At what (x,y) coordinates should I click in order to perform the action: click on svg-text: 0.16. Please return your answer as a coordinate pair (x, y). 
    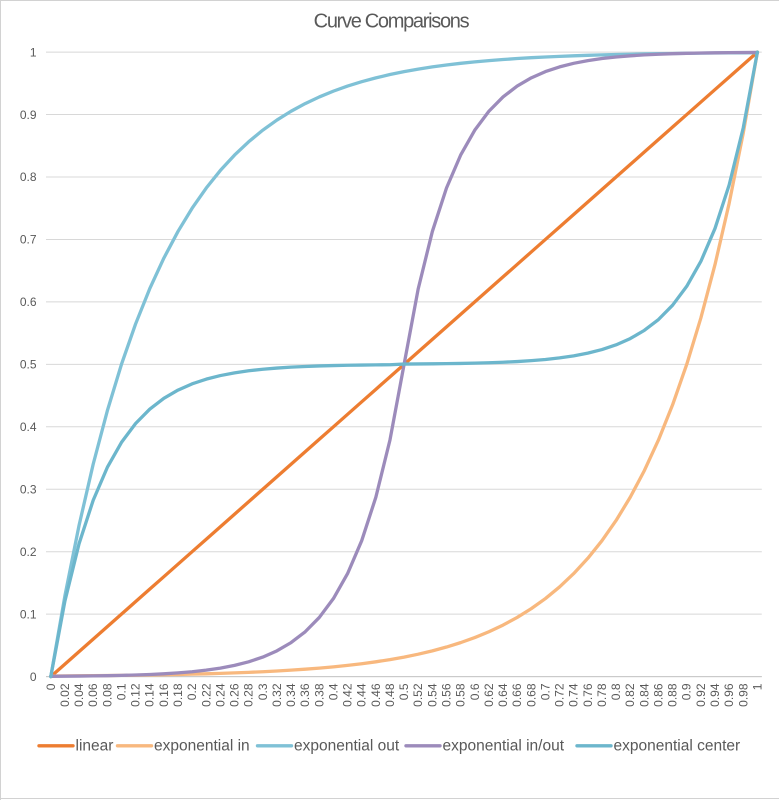
    Looking at the image, I should click on (164, 695).